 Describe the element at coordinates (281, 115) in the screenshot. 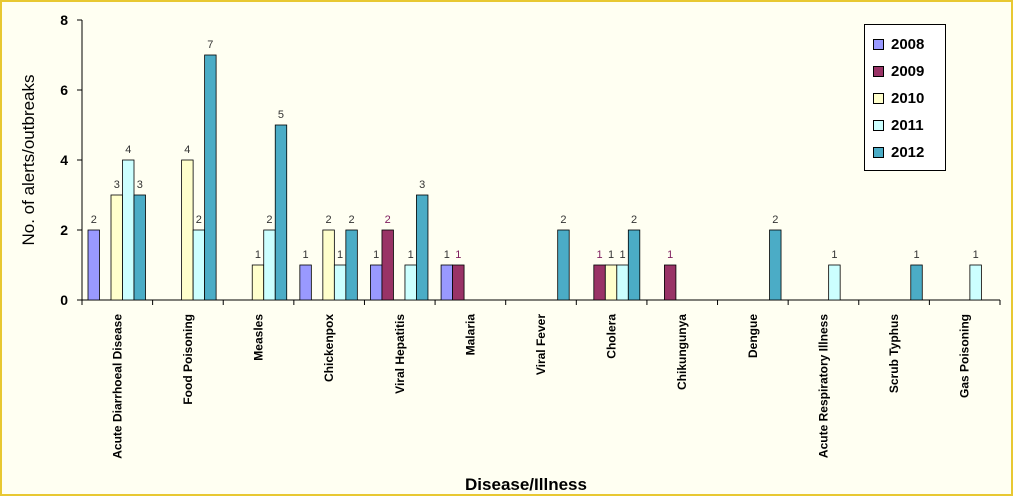

I see `data-label: 5` at that location.